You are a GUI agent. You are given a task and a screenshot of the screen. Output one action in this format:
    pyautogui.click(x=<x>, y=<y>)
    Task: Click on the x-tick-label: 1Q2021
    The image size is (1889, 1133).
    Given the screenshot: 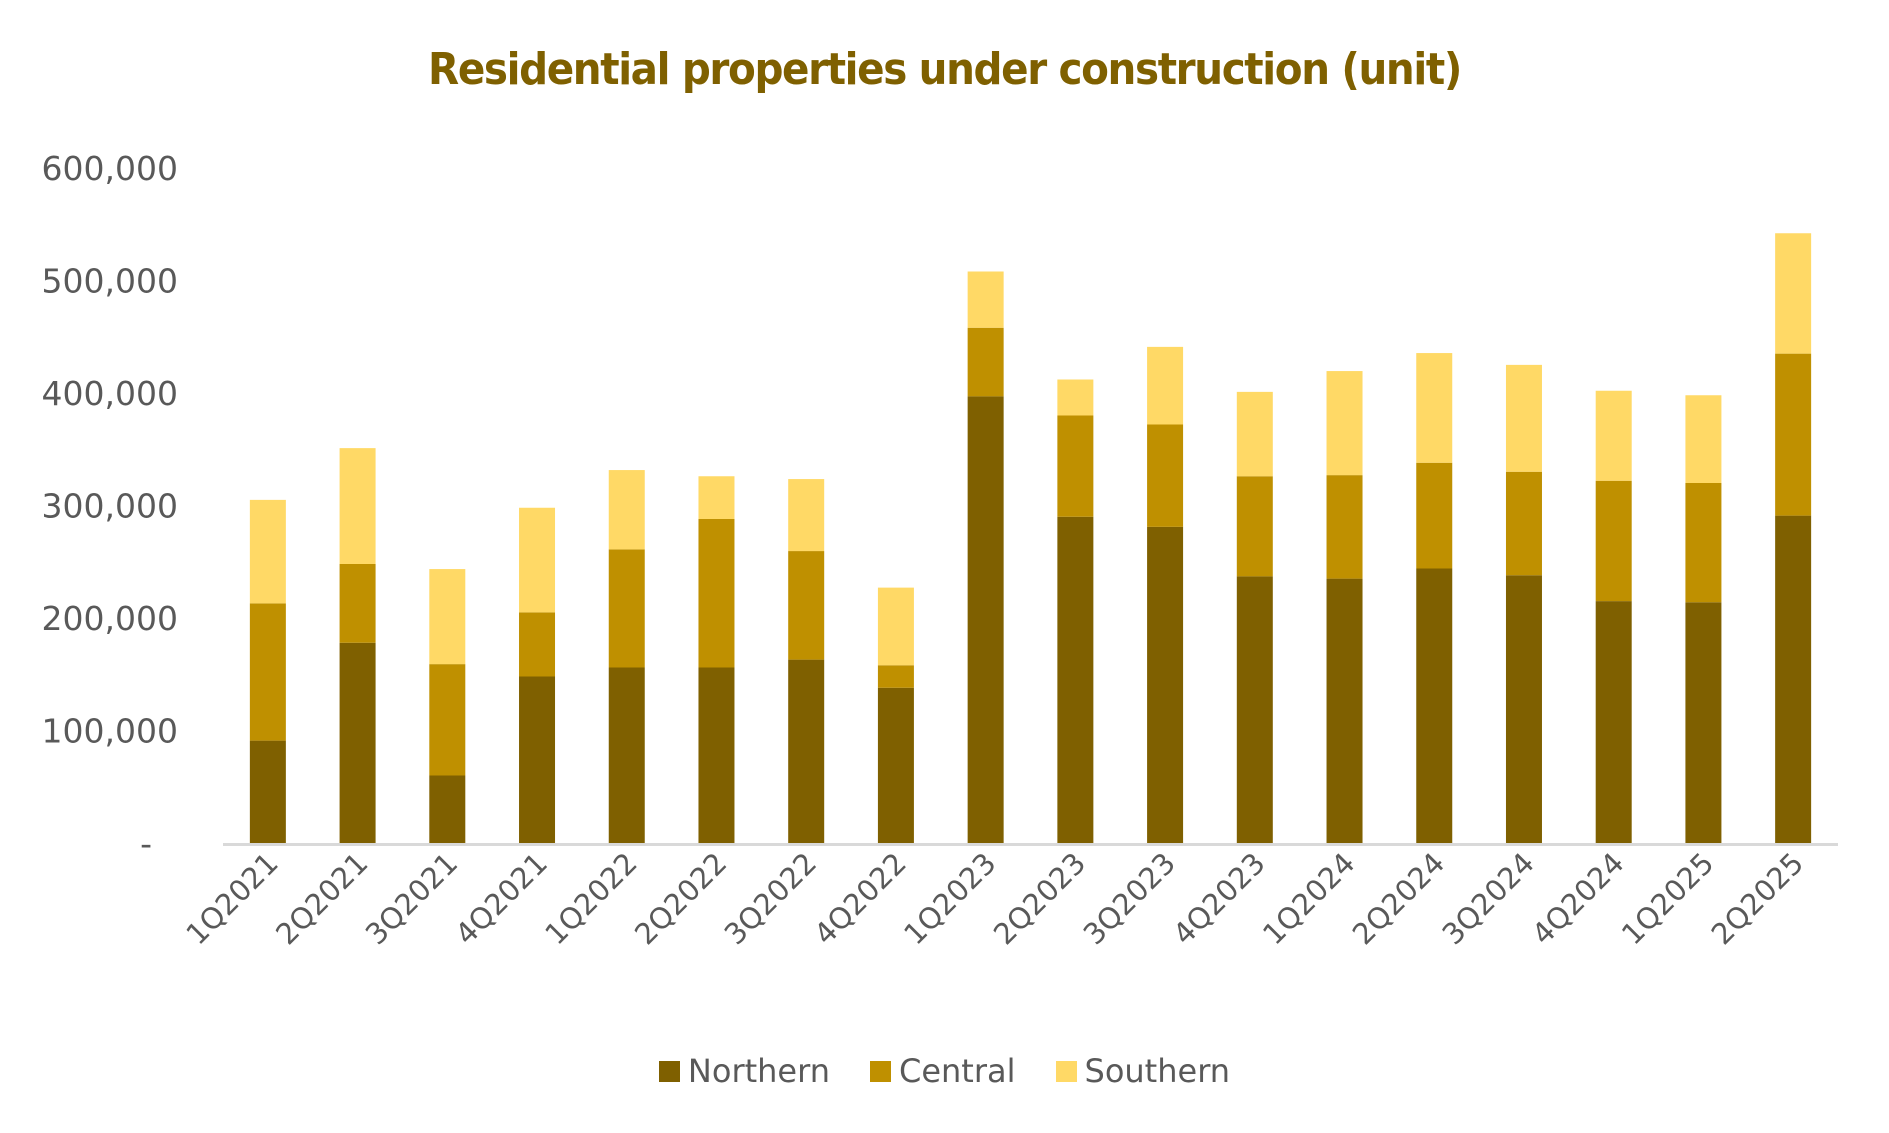 What is the action you would take?
    pyautogui.click(x=231, y=898)
    